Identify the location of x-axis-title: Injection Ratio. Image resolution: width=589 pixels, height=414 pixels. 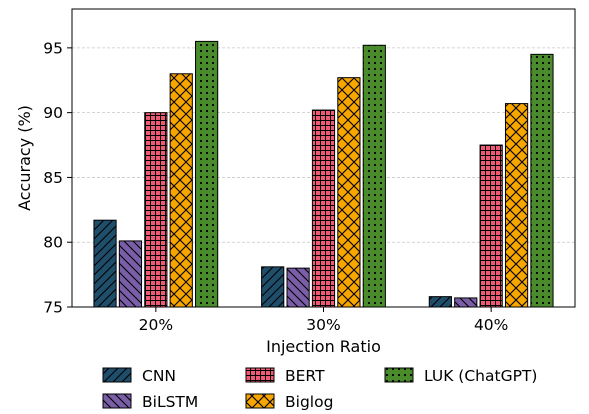
(323, 346).